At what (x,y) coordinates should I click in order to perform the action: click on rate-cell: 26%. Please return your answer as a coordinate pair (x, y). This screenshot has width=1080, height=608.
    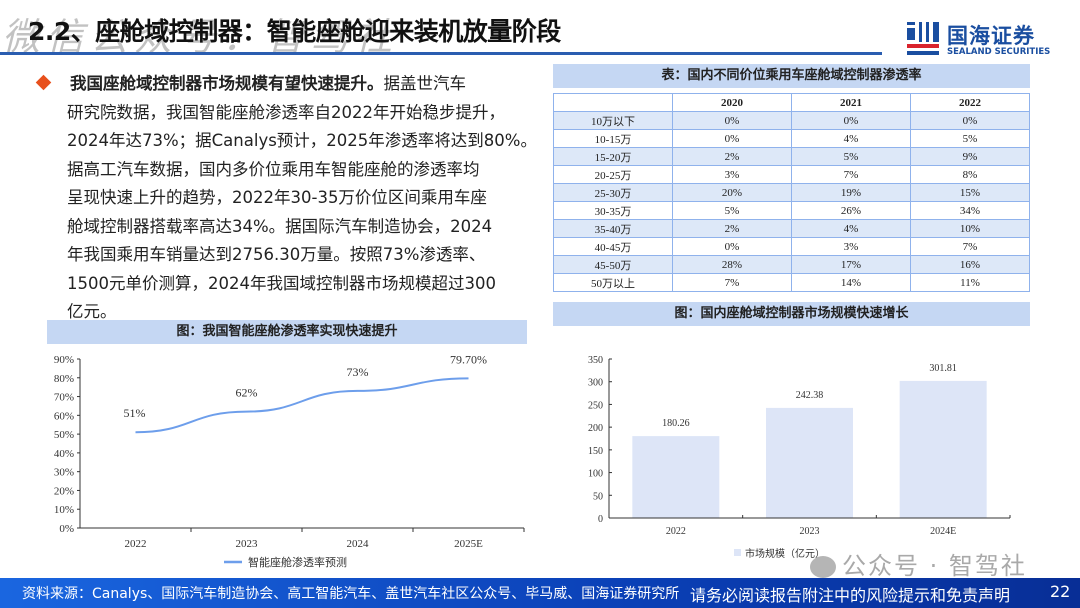
    Looking at the image, I should click on (851, 210).